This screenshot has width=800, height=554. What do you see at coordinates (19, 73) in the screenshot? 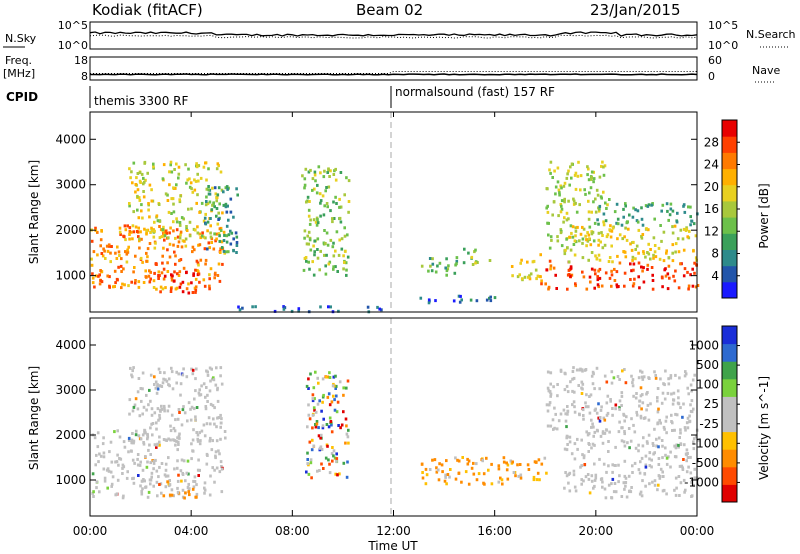
I see `freq-label-line2: [MHz]` at bounding box center [19, 73].